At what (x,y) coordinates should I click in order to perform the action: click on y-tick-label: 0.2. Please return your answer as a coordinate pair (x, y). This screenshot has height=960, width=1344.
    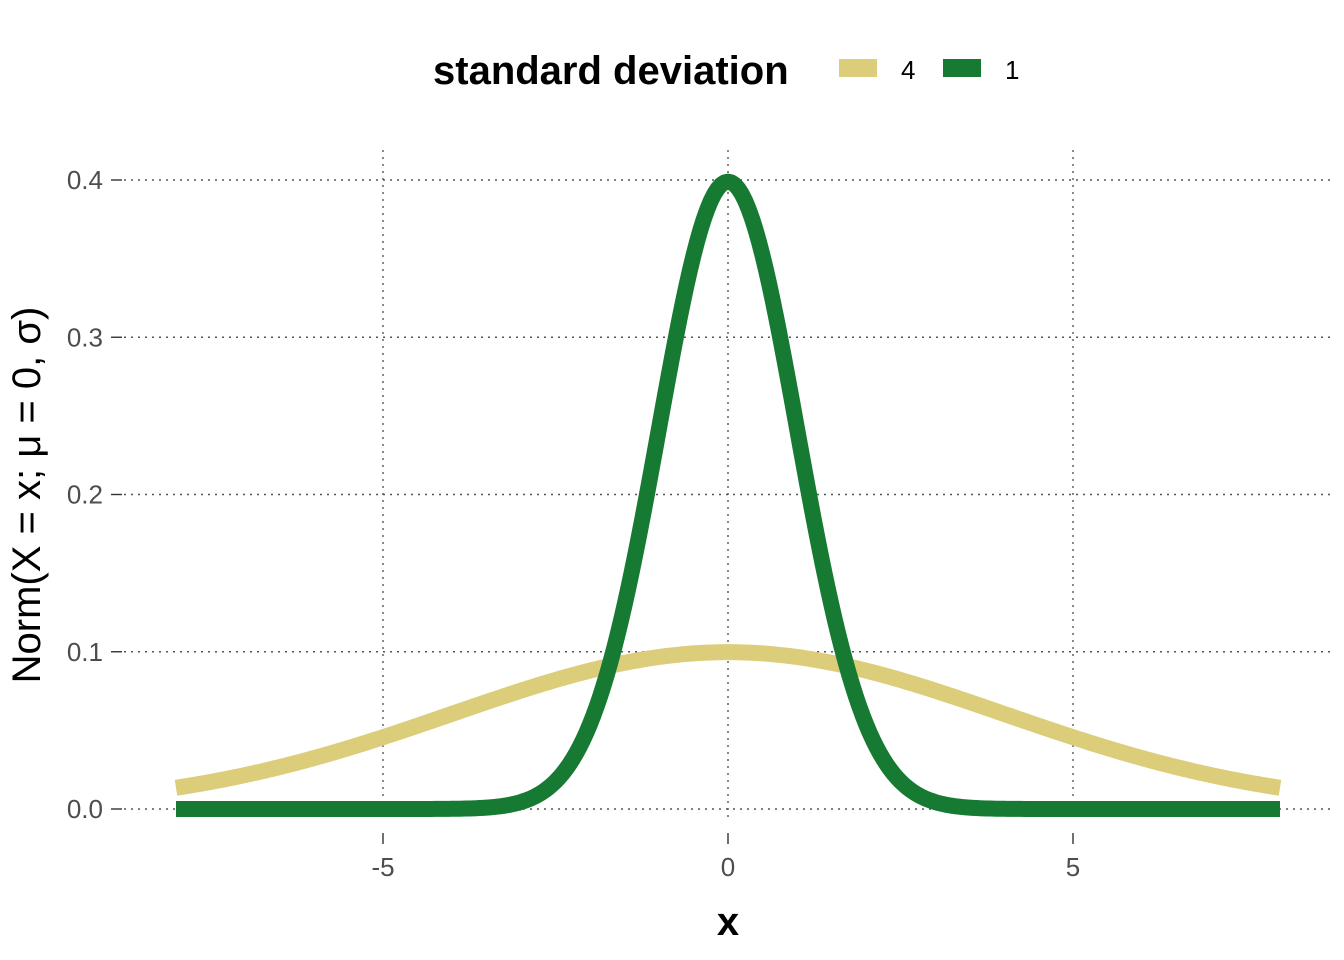
    Looking at the image, I should click on (85, 495).